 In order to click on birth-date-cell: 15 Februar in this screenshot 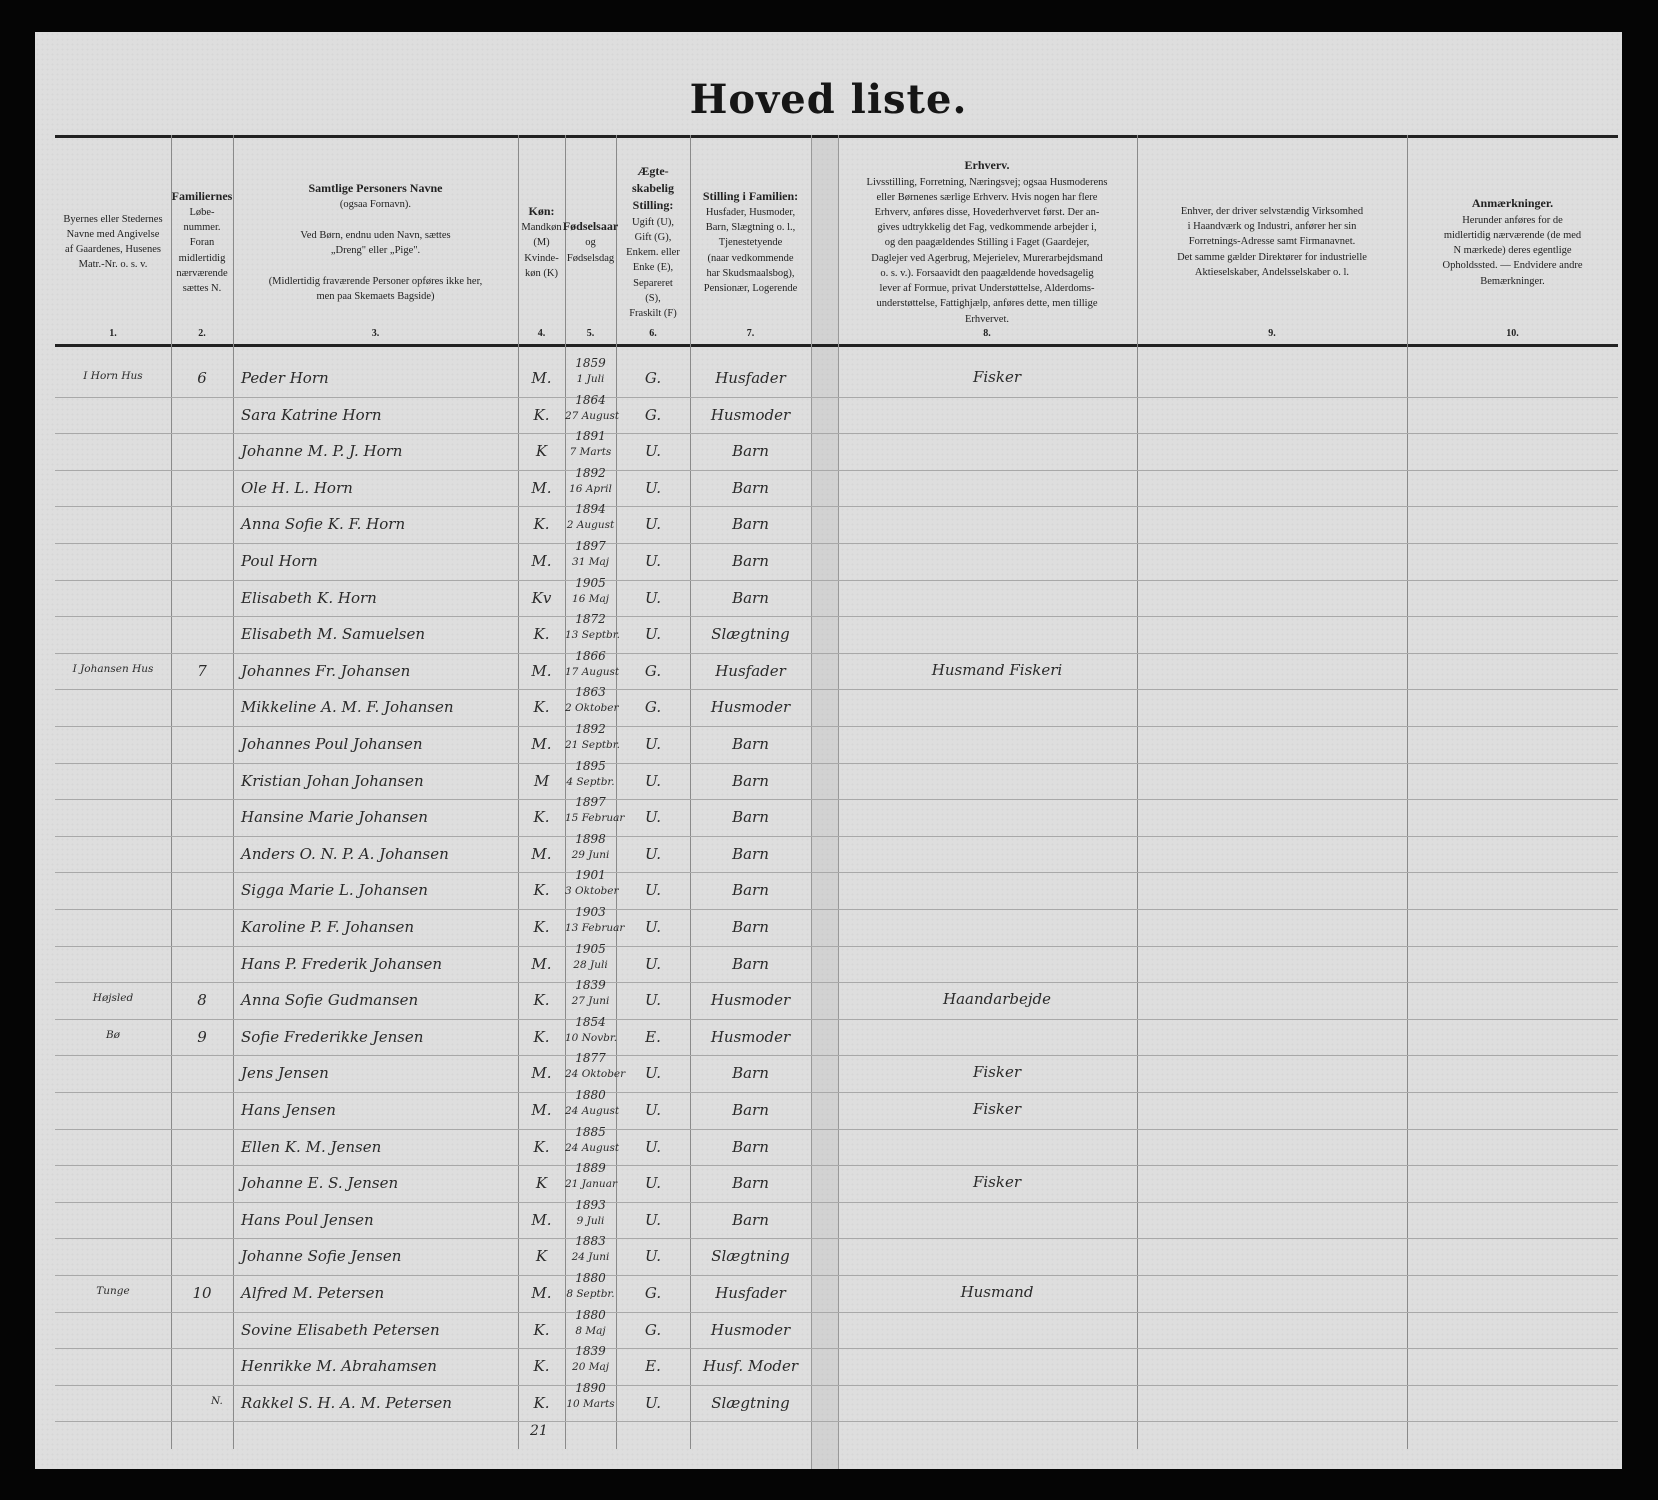, I will do `click(595, 818)`.